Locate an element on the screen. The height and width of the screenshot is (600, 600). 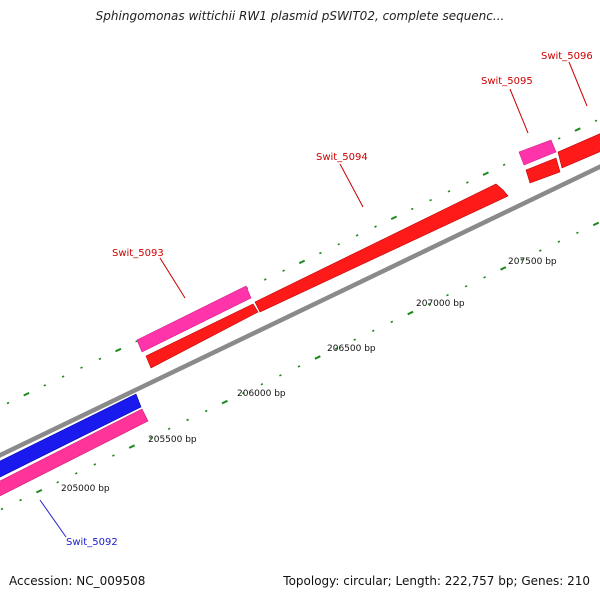
accession-text: Accession: NC_009508 is located at coordinates (77, 581).